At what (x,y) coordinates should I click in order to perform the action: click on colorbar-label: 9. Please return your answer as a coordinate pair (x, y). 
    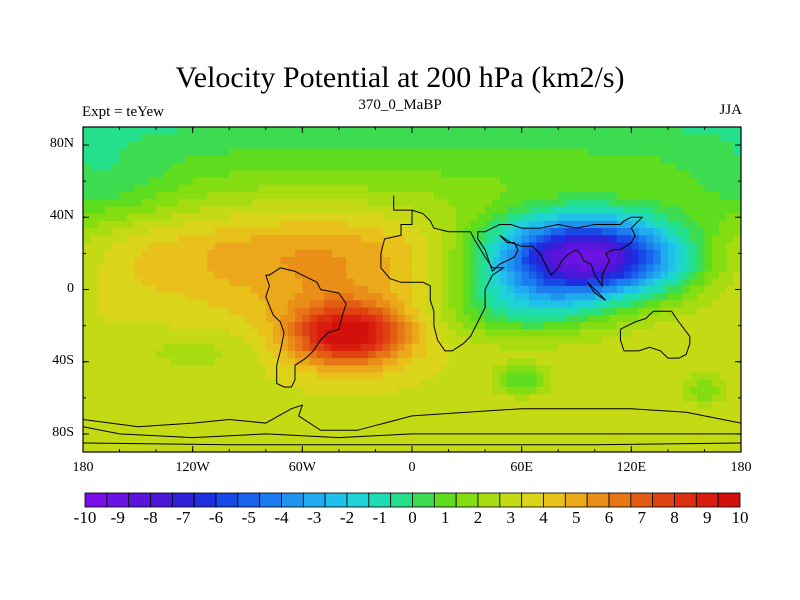
    Looking at the image, I should click on (707, 517).